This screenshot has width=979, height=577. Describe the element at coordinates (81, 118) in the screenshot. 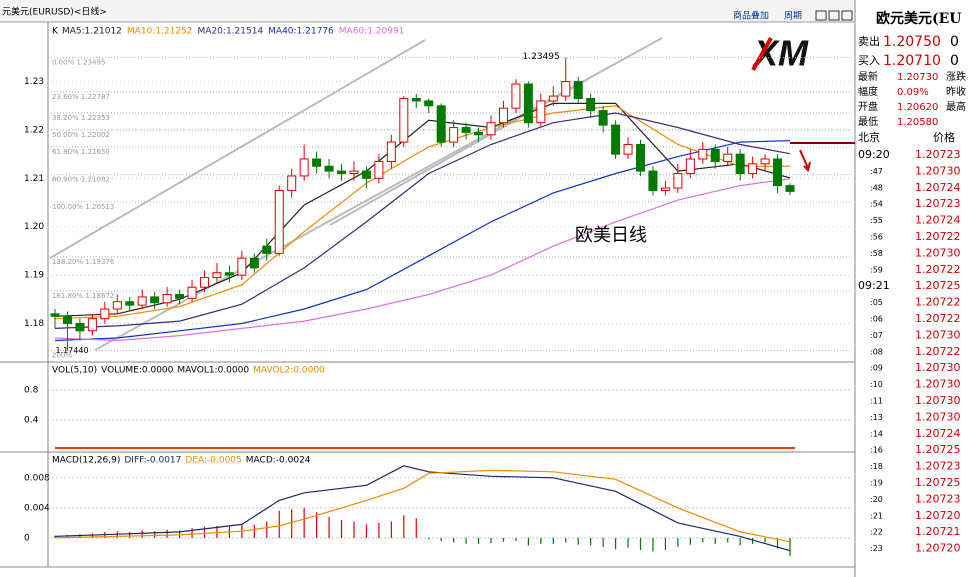

I see `fib-label: 38.20% 1.22353` at that location.